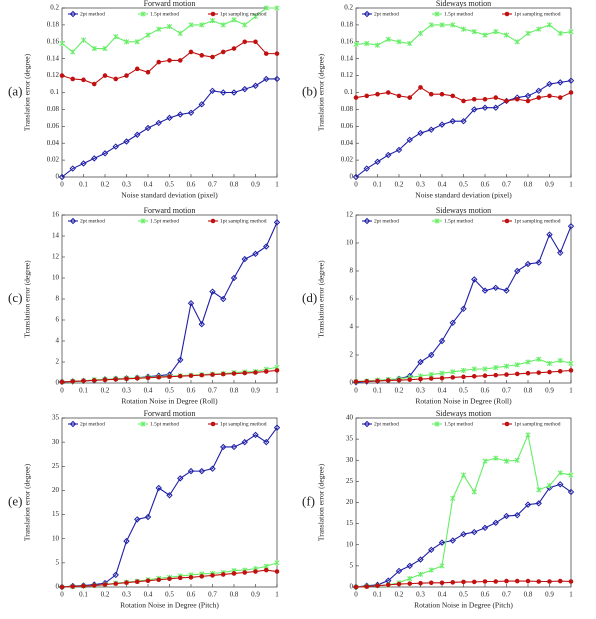 The height and width of the screenshot is (619, 596). What do you see at coordinates (56, 490) in the screenshot?
I see `y-tick-label: 20` at bounding box center [56, 490].